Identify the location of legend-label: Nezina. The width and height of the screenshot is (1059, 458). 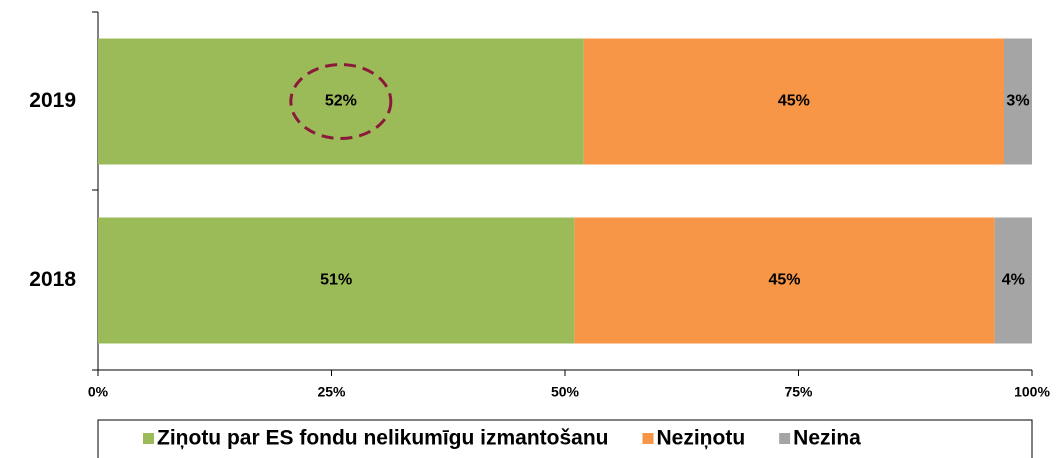
(827, 438).